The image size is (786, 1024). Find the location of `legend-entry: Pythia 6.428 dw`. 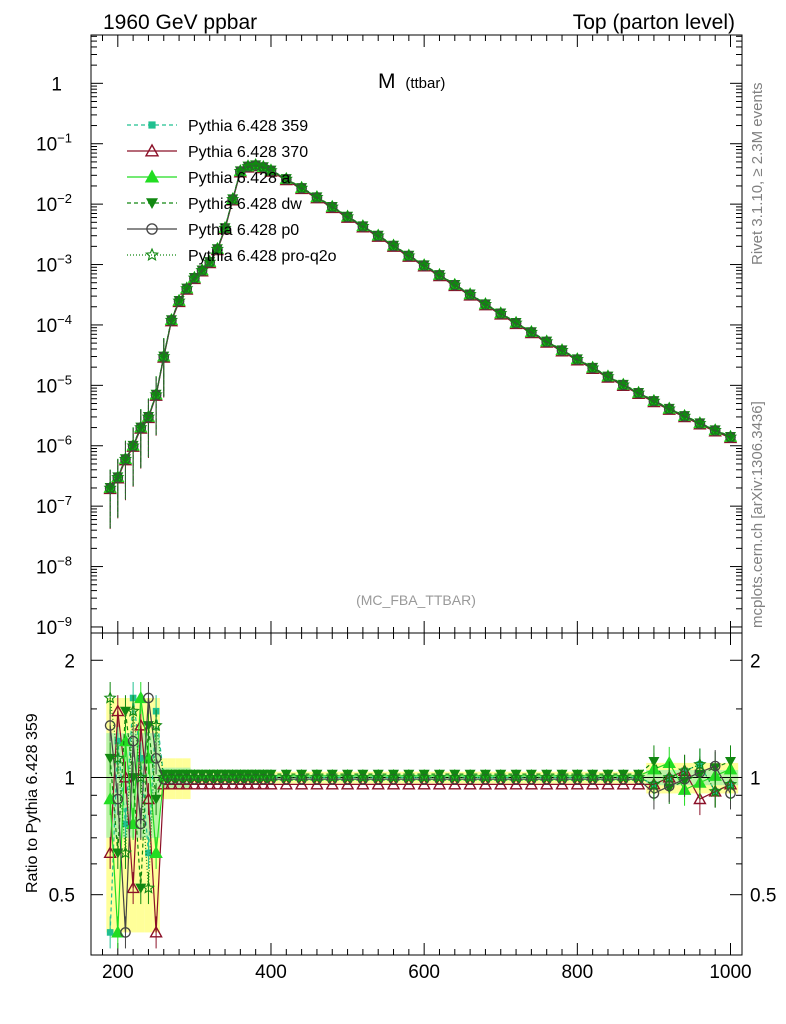

legend-entry: Pythia 6.428 dw is located at coordinates (214, 204).